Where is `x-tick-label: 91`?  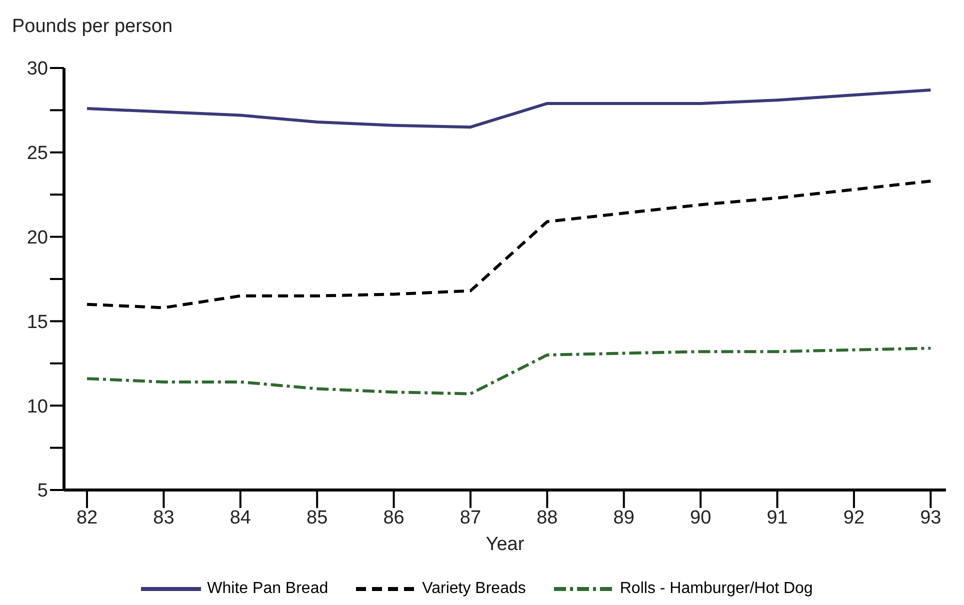
x-tick-label: 91 is located at coordinates (777, 517).